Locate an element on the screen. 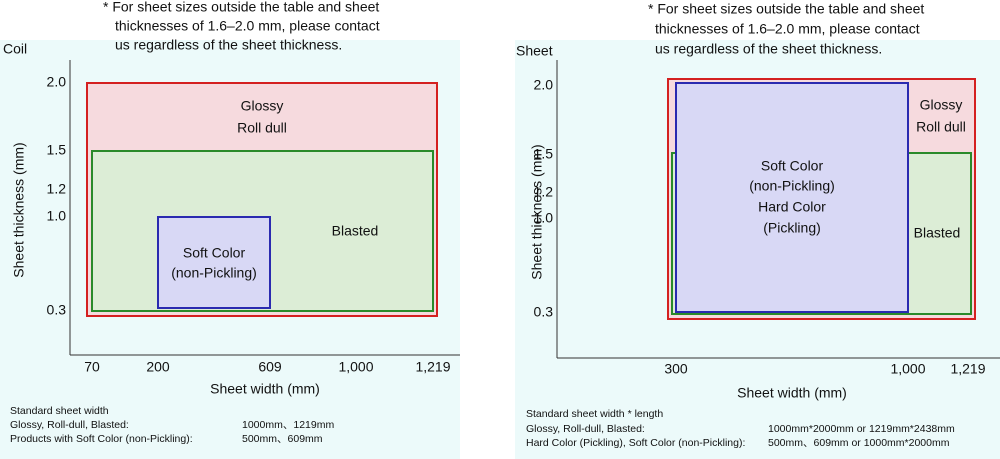 The width and height of the screenshot is (1000, 459). footnote: 1000mm*2000mm or 1219mm*2438mm is located at coordinates (861, 429).